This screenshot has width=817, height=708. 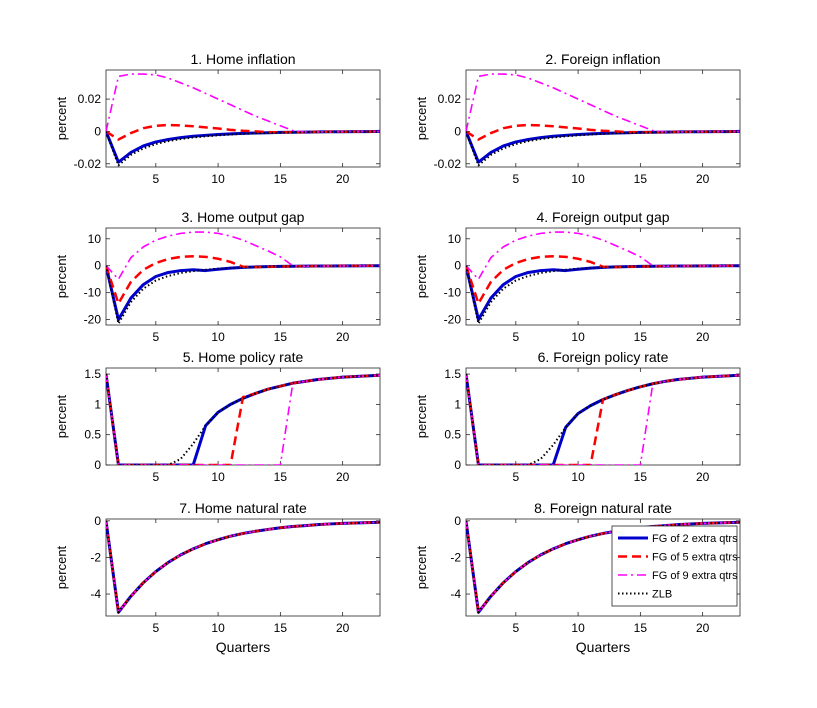 What do you see at coordinates (95, 594) in the screenshot?
I see `y-tick-label: -4` at bounding box center [95, 594].